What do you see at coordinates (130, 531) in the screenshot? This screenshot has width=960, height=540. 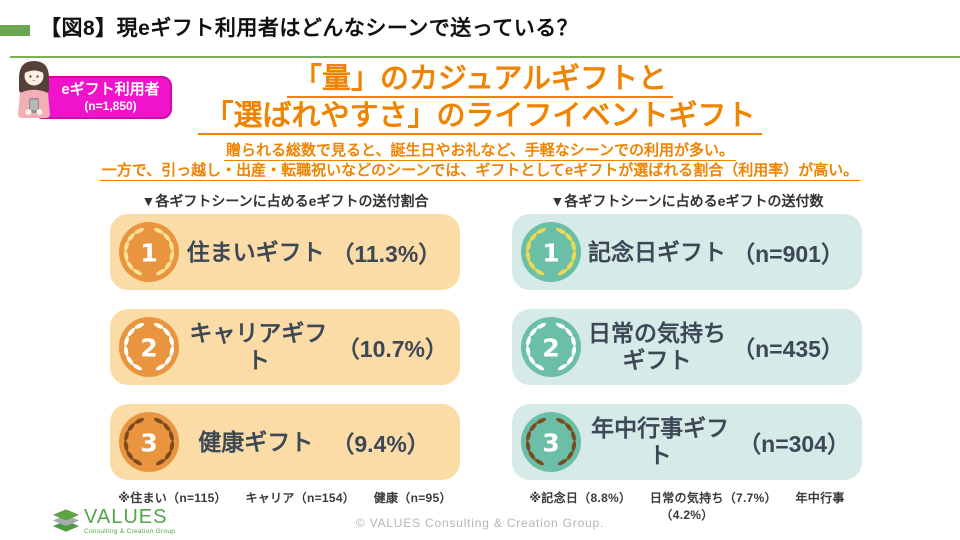 I see `values-logo-tagline: Consulting & Creation Group` at bounding box center [130, 531].